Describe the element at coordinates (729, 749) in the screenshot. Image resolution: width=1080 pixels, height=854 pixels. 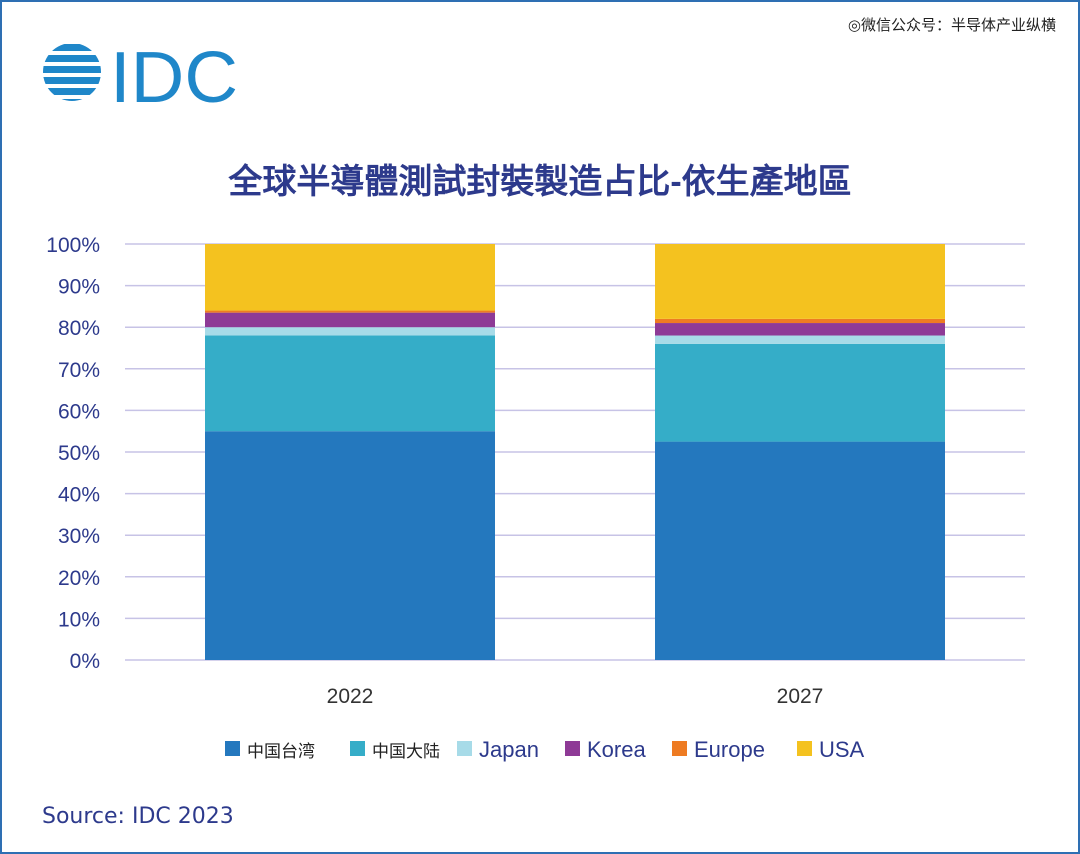
I see `legend-label: Europe` at that location.